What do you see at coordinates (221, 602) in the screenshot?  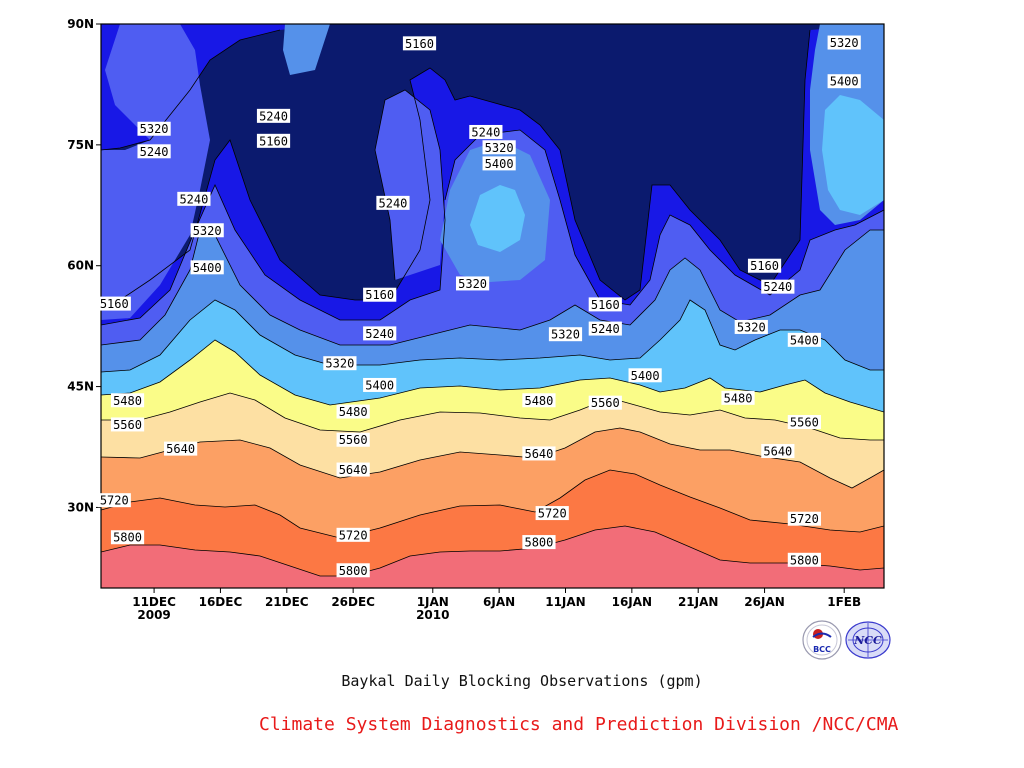 I see `x-tick-label: 16DEC` at bounding box center [221, 602].